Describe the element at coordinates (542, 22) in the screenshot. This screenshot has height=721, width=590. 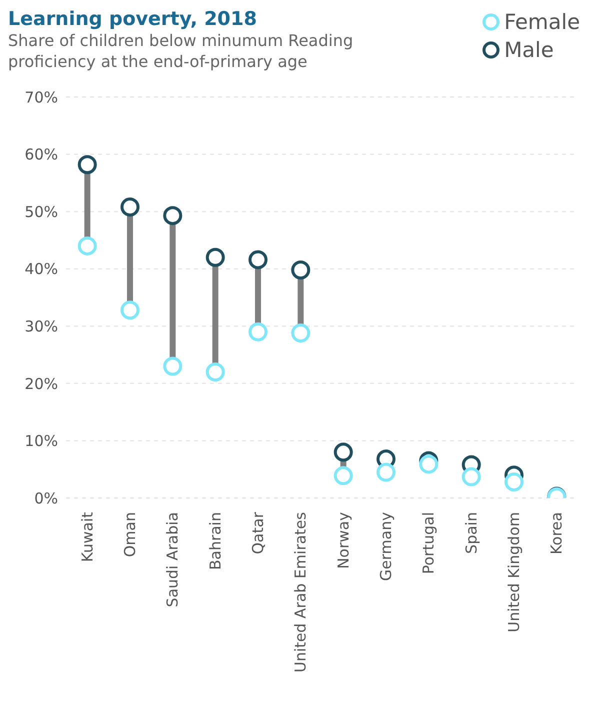
I see `legend-label: Female` at that location.